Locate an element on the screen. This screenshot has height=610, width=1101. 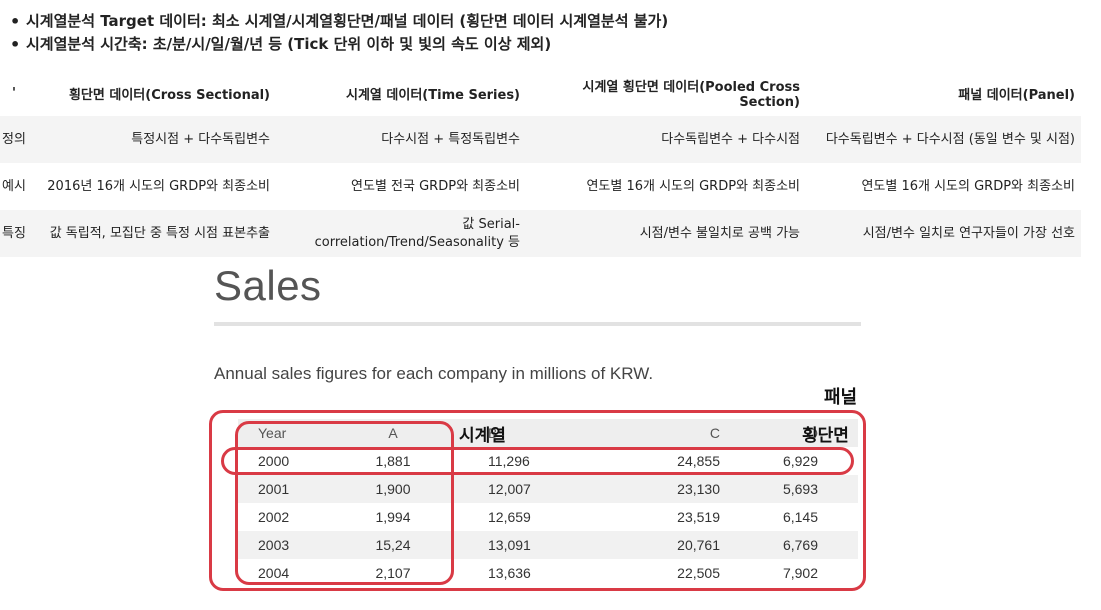
value-cell: 11,296 is located at coordinates (509, 461).